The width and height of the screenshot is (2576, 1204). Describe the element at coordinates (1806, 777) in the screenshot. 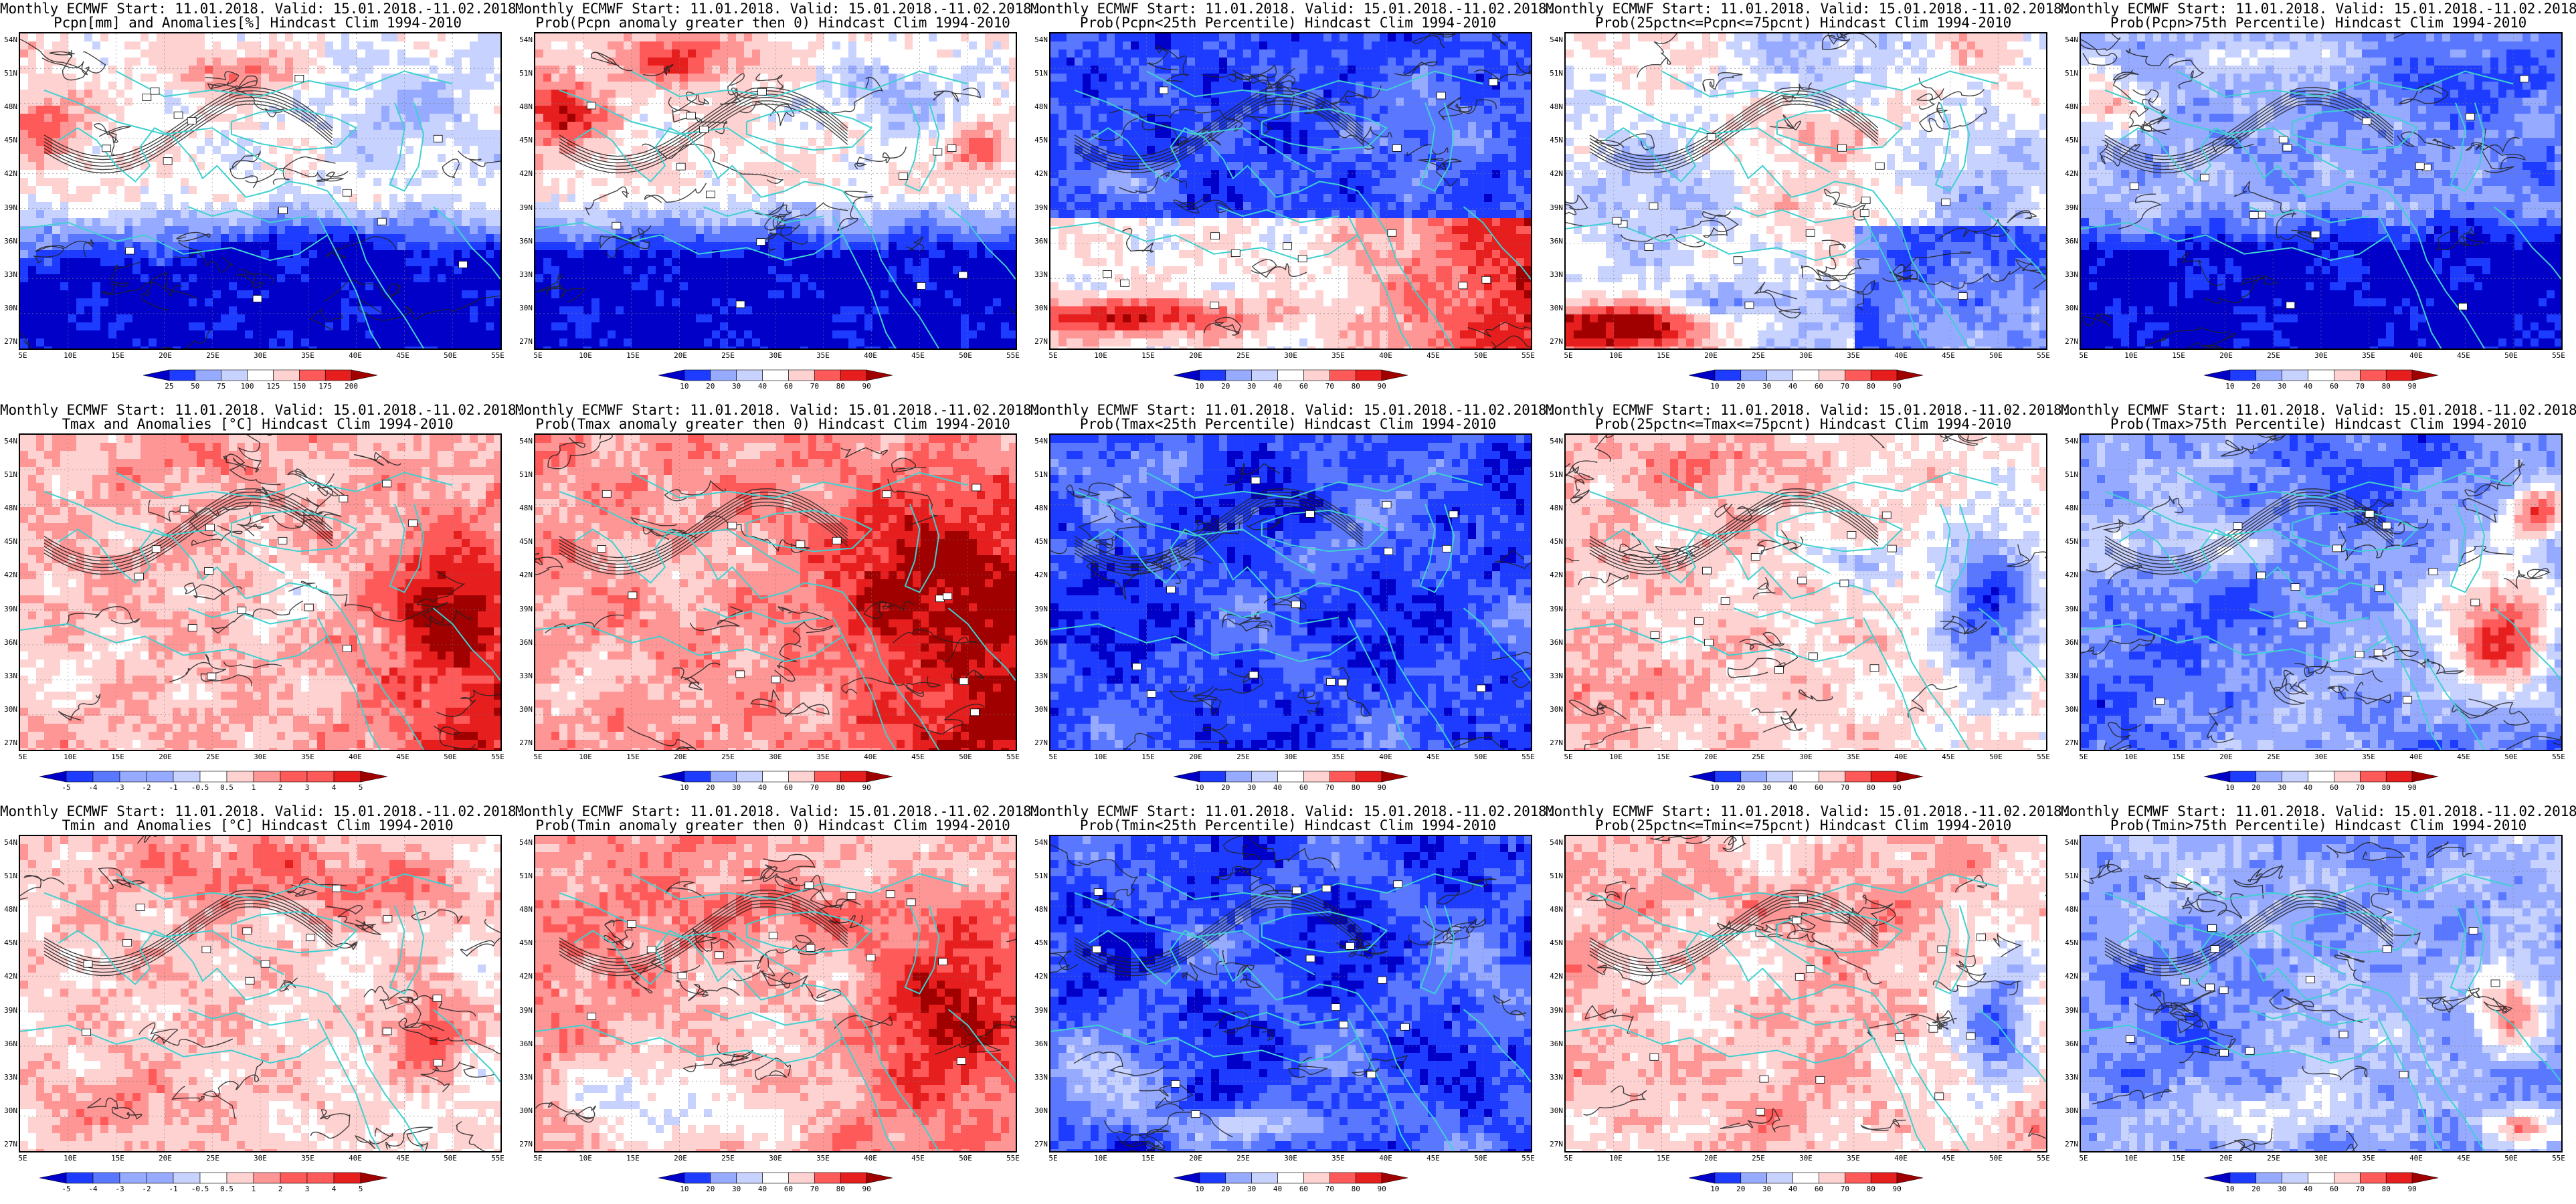

I see `colorbar` at that location.